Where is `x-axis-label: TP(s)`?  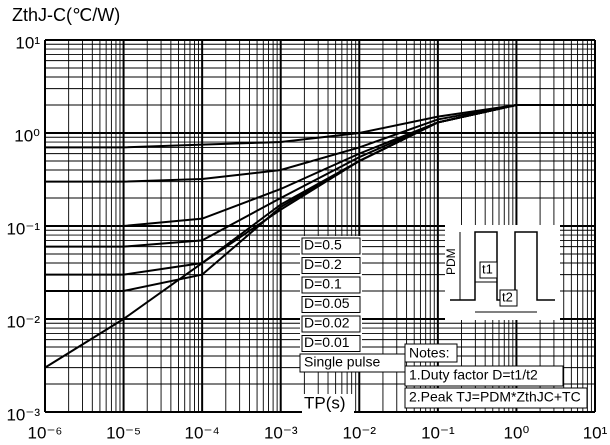 x-axis-label: TP(s) is located at coordinates (325, 402).